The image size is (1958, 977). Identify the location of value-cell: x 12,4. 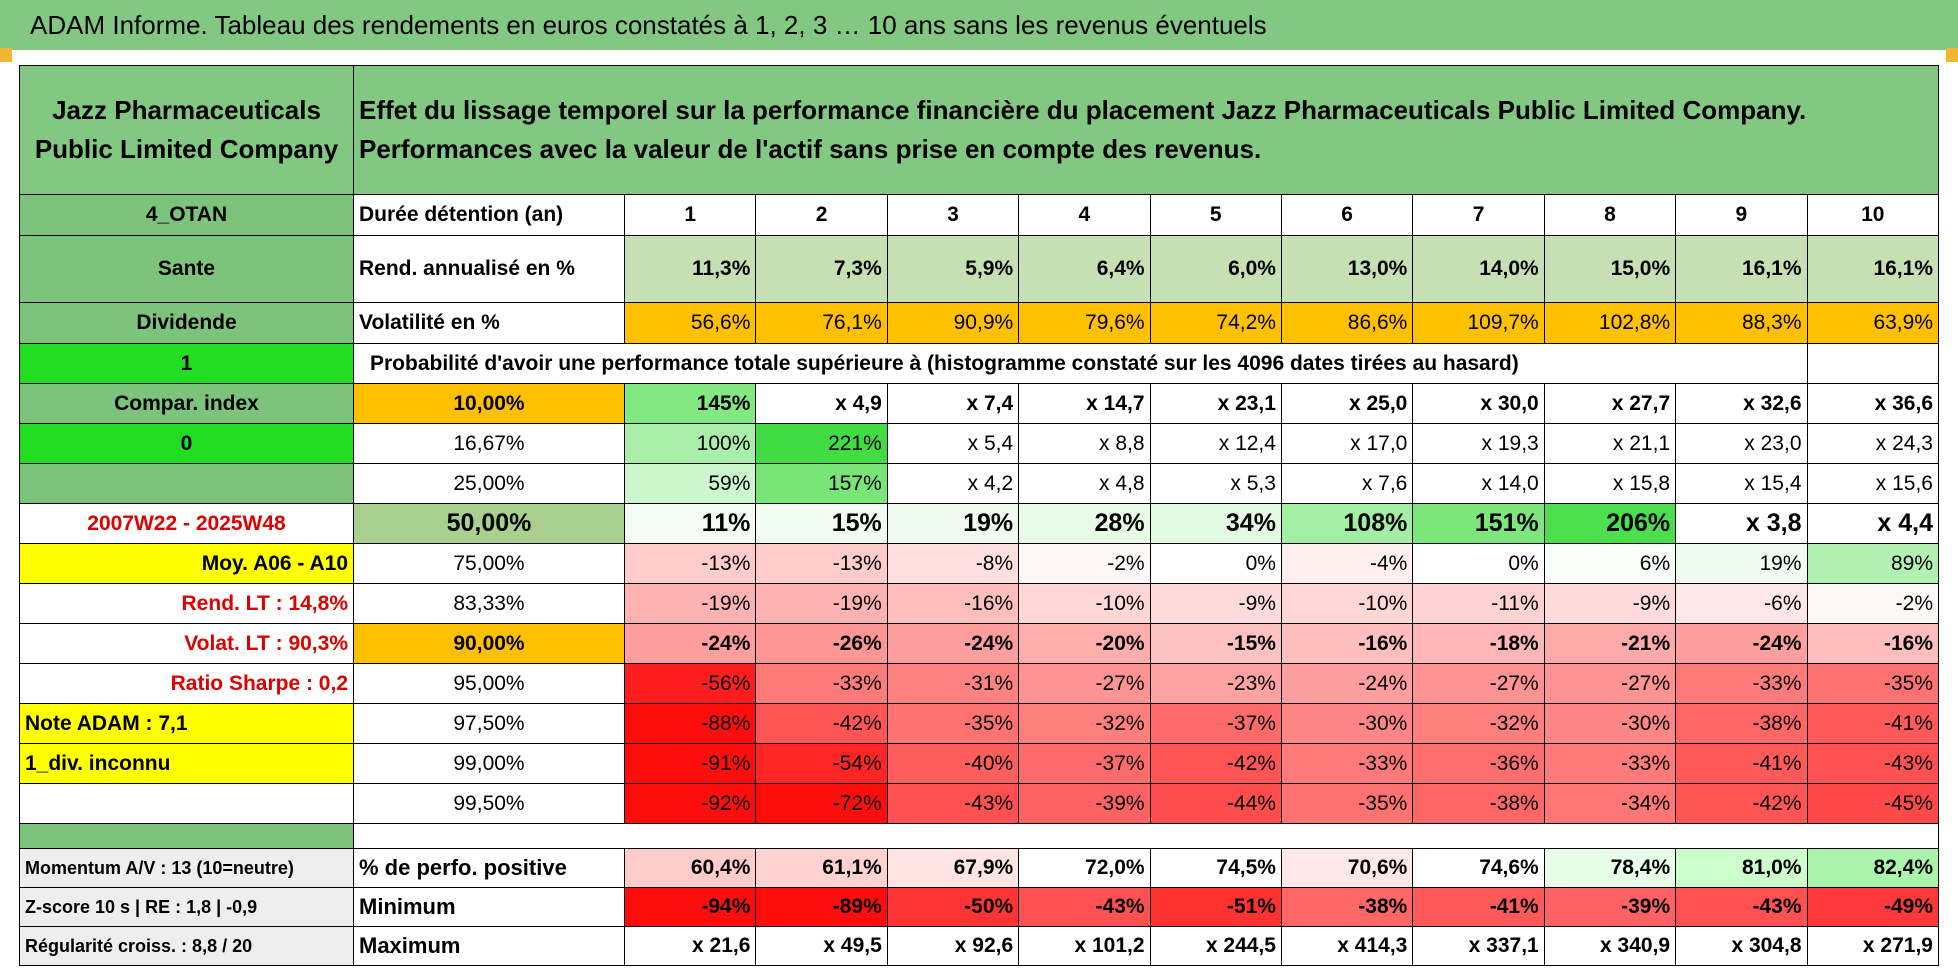
(1215, 443).